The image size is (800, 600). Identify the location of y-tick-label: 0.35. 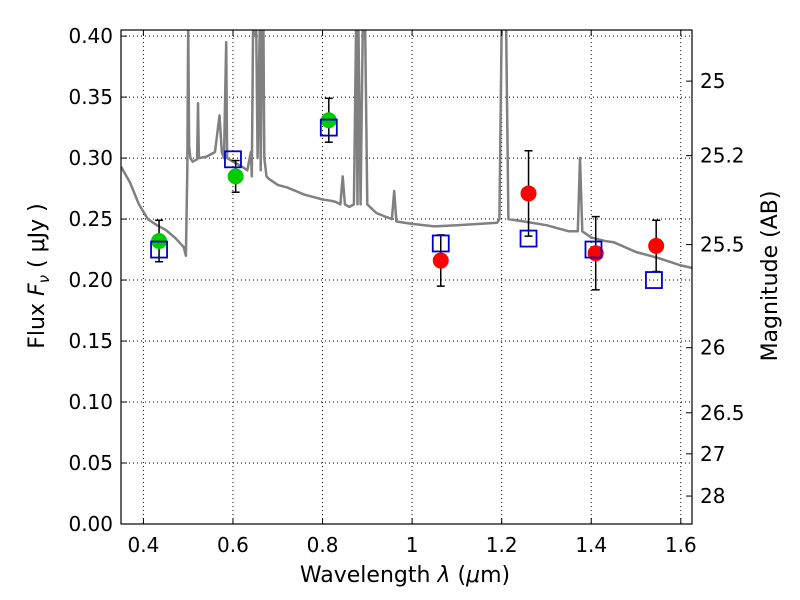
(90, 97).